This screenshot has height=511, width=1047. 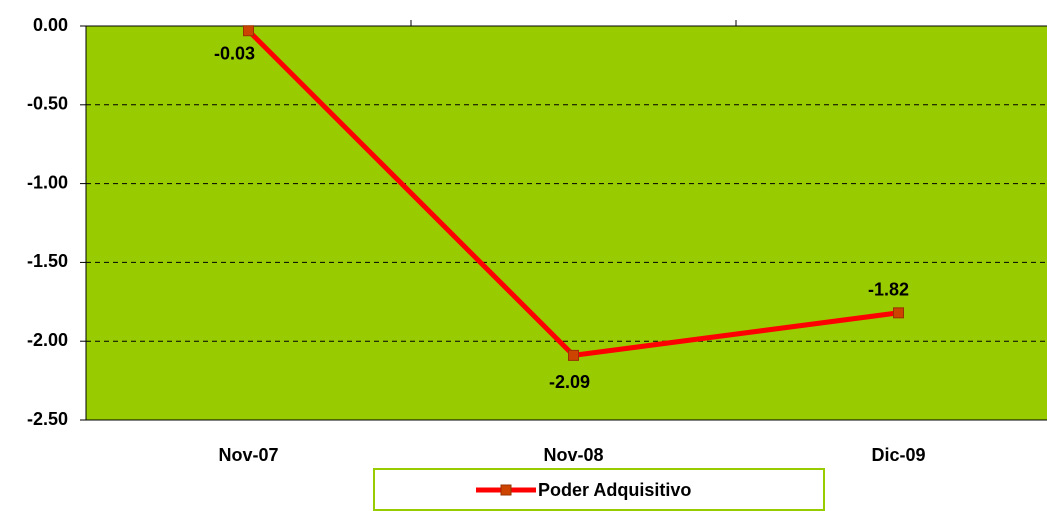 What do you see at coordinates (506, 490) in the screenshot?
I see `legend-marker` at bounding box center [506, 490].